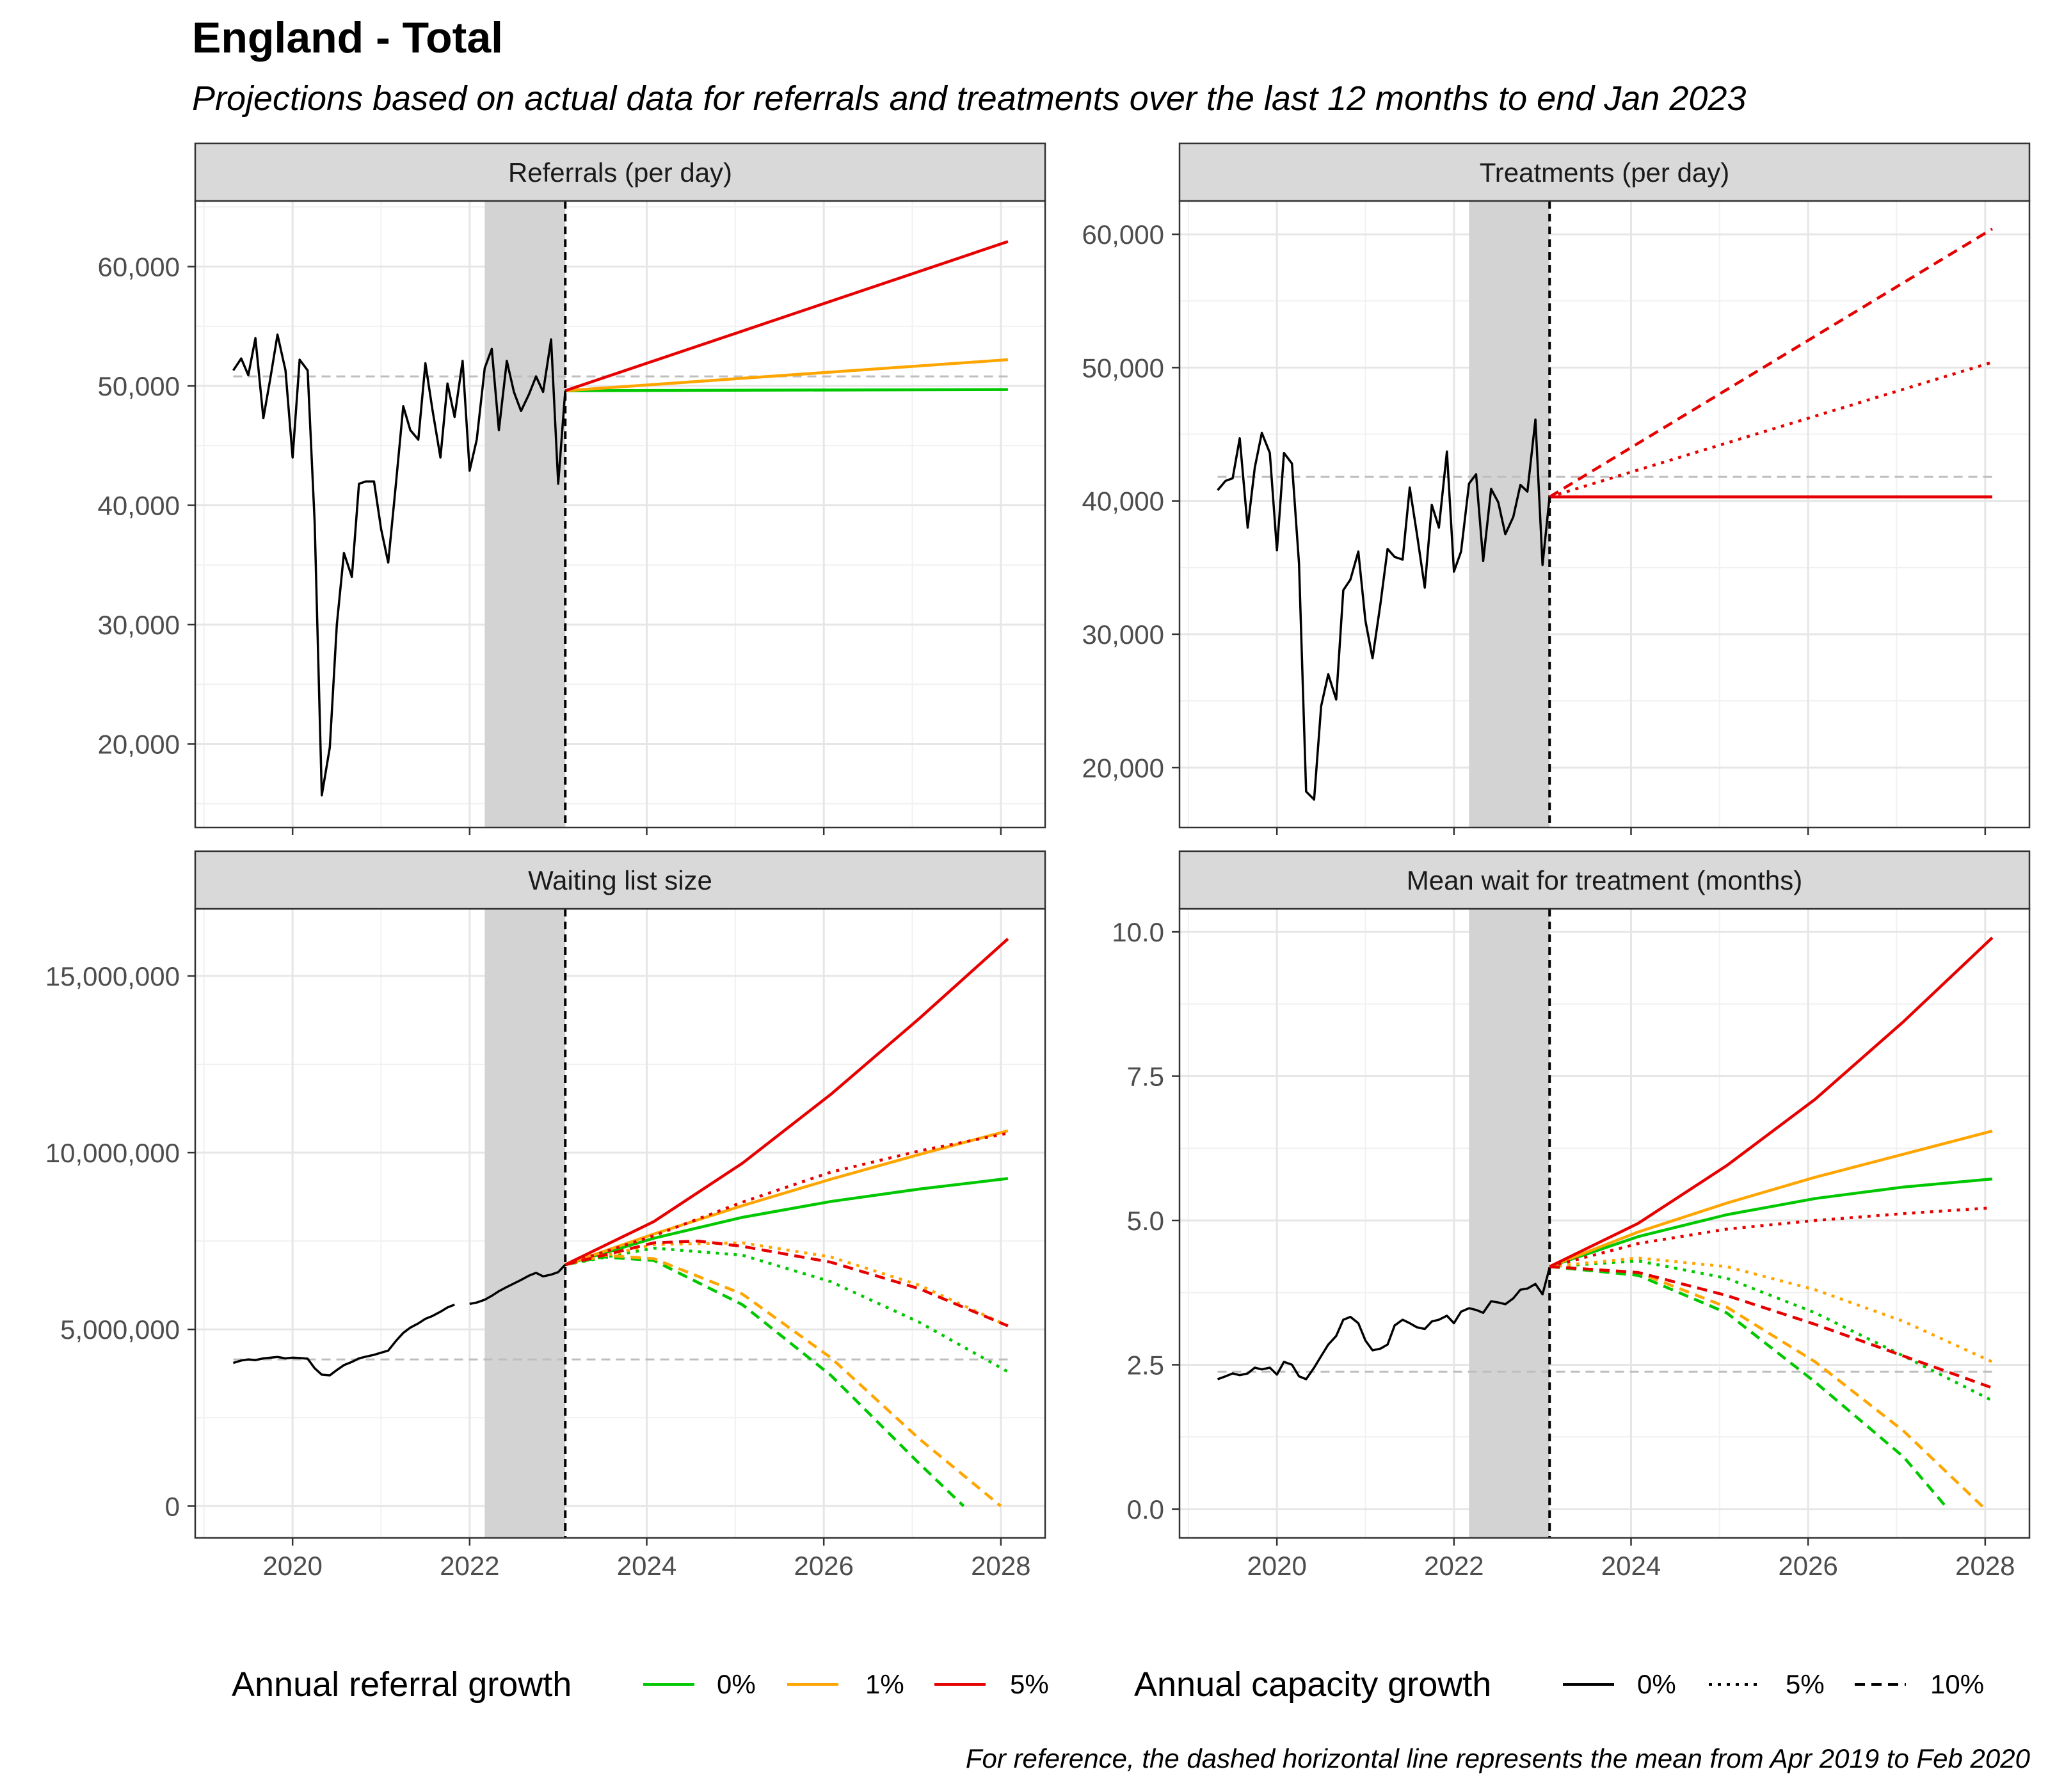  What do you see at coordinates (1138, 932) in the screenshot?
I see `y-tick-label: 10.0` at bounding box center [1138, 932].